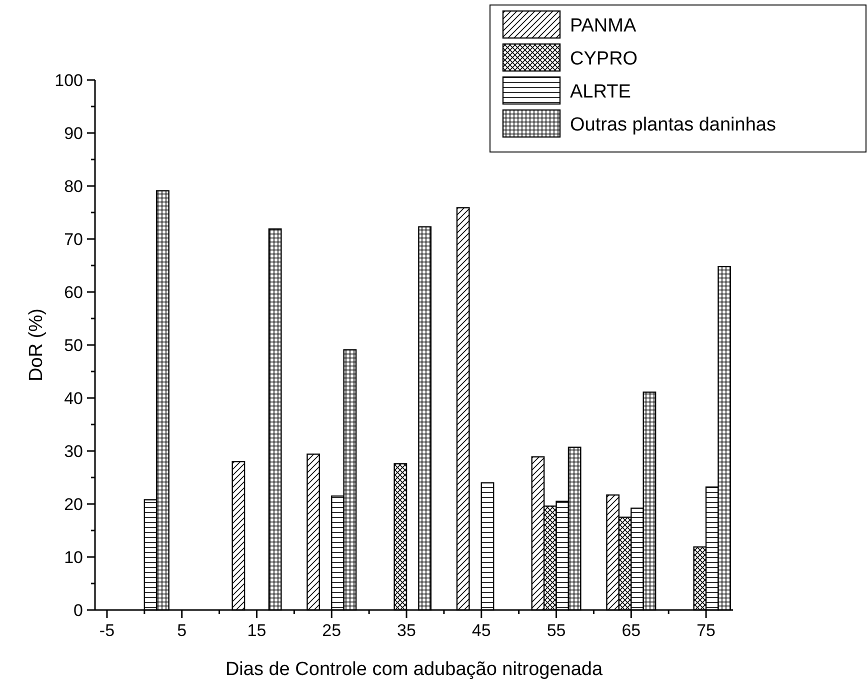 This screenshot has width=868, height=690. I want to click on x-tick-label: 35, so click(406, 630).